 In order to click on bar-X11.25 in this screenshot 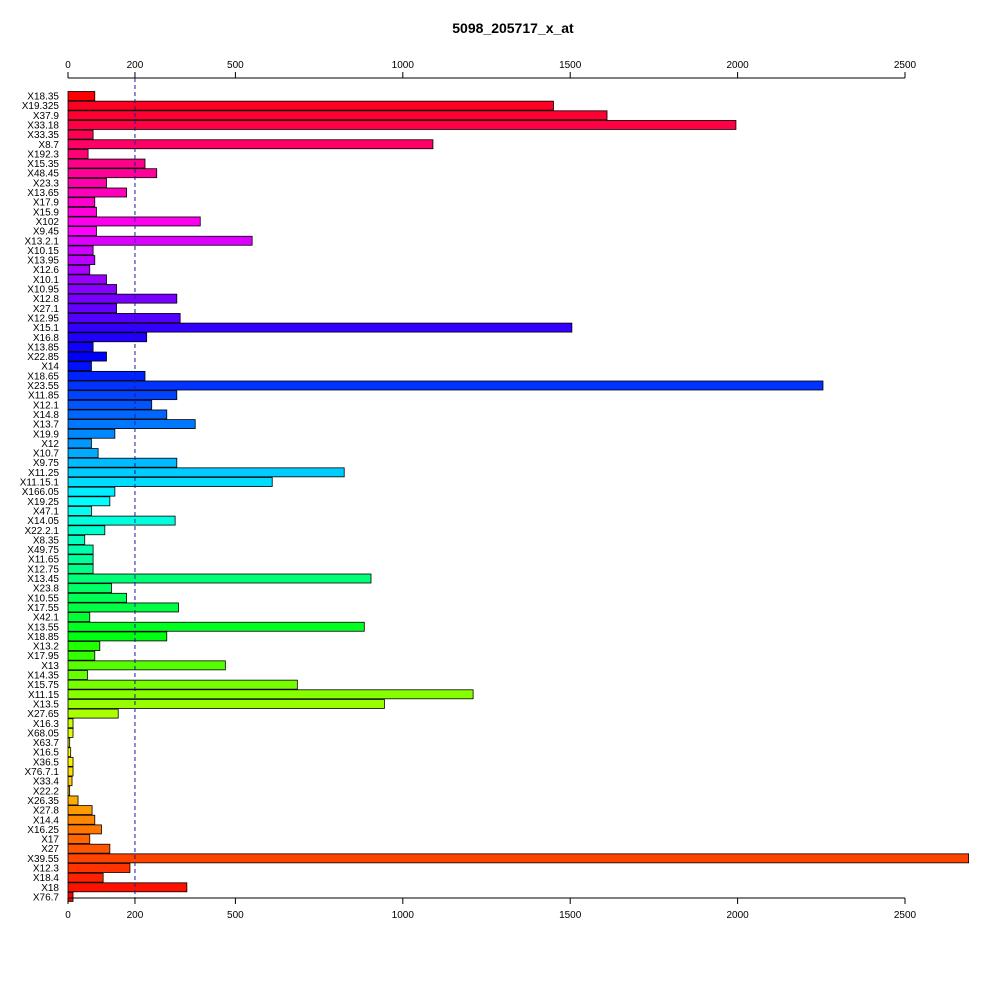, I will do `click(206, 472)`.